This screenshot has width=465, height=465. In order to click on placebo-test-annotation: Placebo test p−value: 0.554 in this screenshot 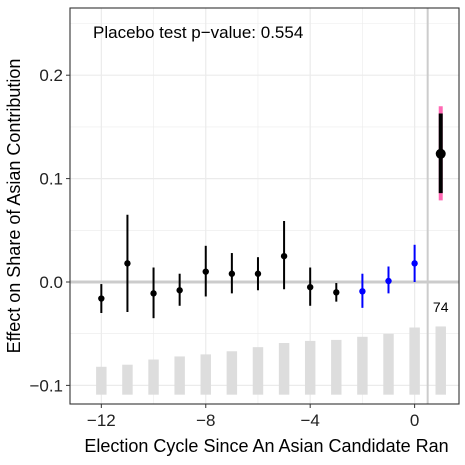, I will do `click(198, 32)`.